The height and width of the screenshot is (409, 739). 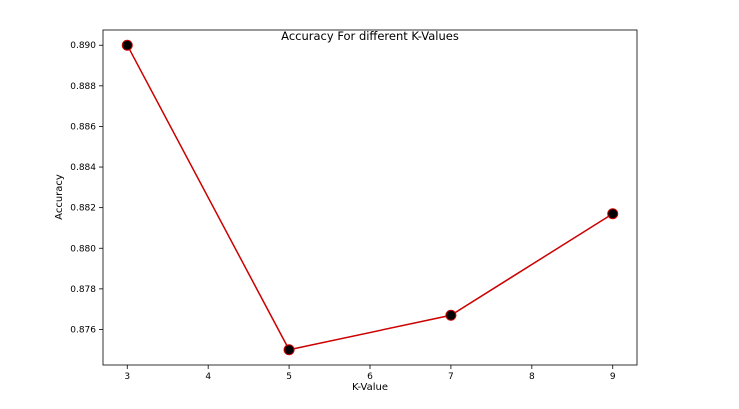 I want to click on y-tick-label: 0.886, so click(x=83, y=127).